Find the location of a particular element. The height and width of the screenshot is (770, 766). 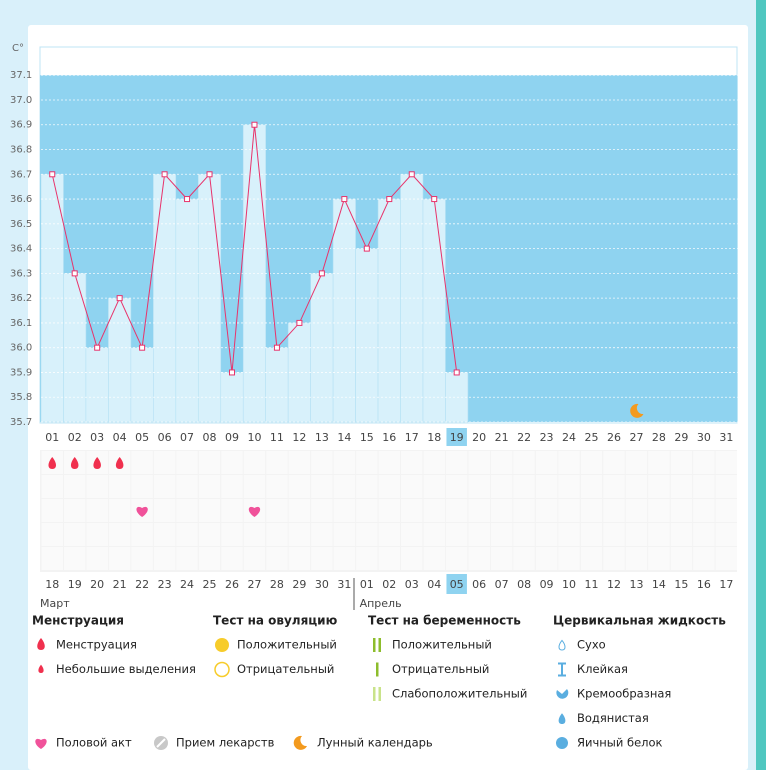

menstruation-mark is located at coordinates (97, 463).